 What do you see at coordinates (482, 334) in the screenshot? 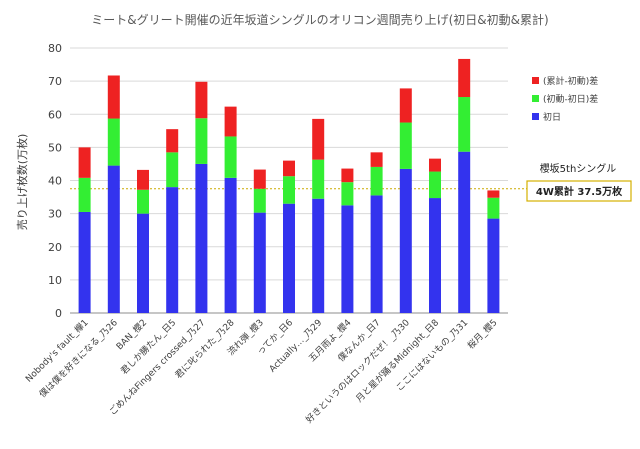
I see `x-tick-label: 桜月_櫻5` at bounding box center [482, 334].